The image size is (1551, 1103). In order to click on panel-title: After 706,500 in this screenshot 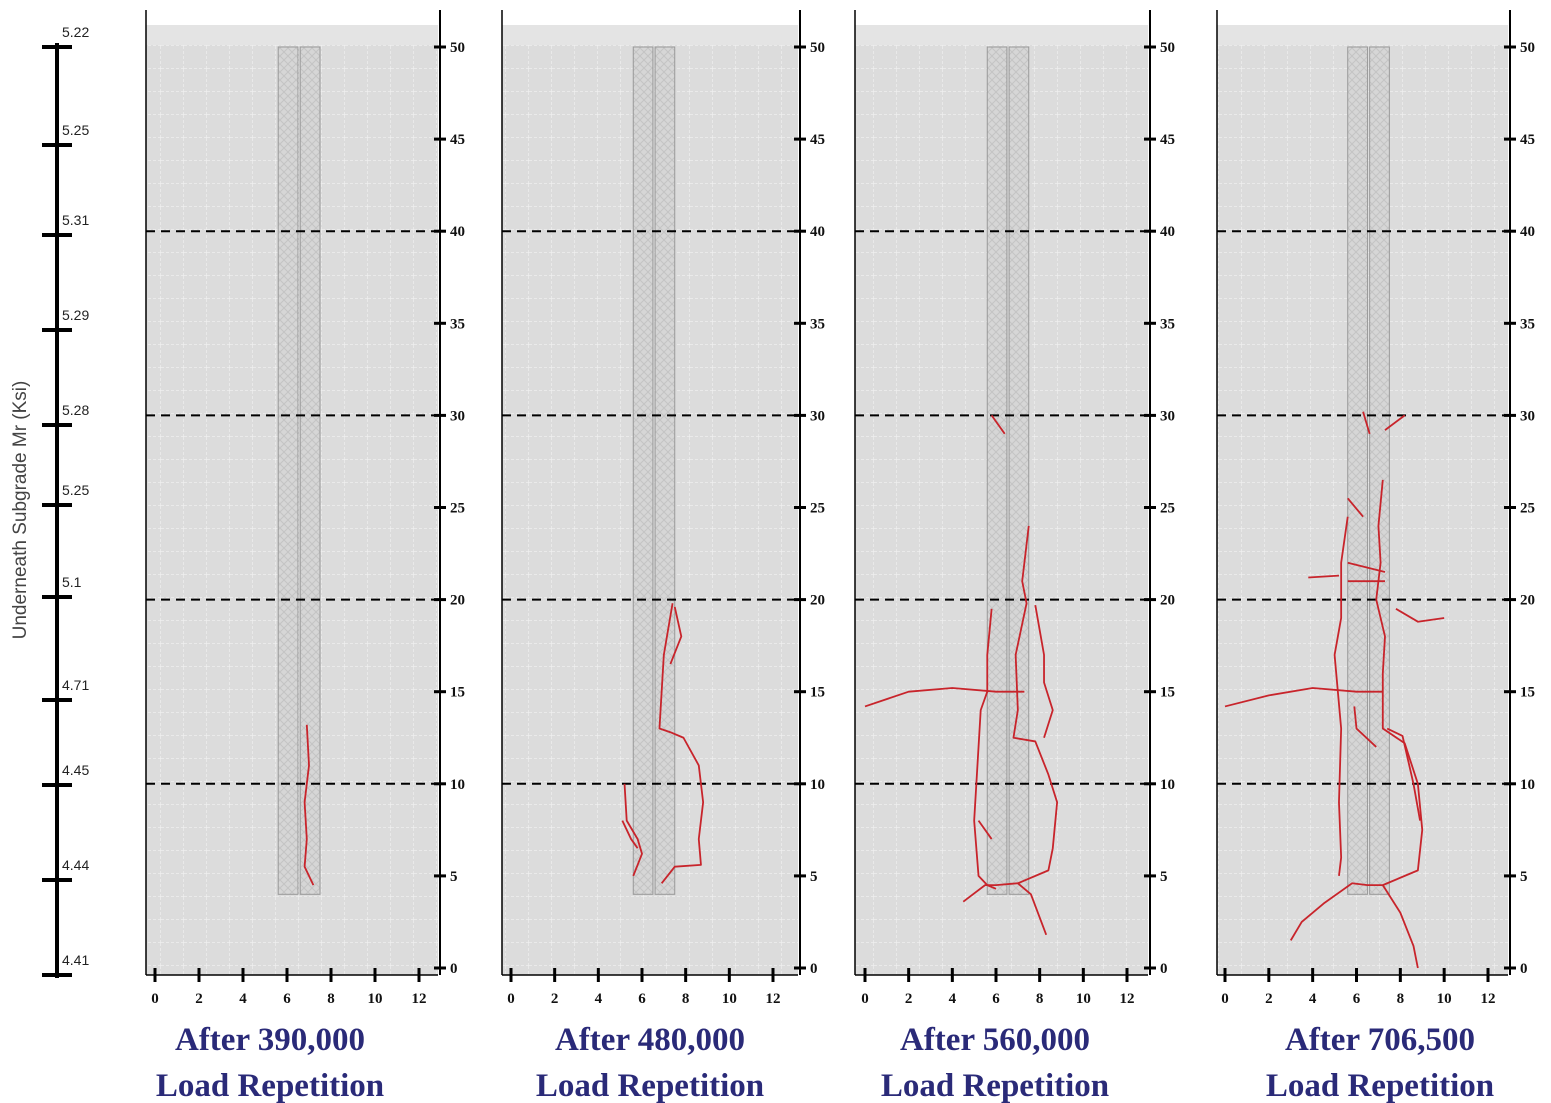, I will do `click(1380, 1040)`.